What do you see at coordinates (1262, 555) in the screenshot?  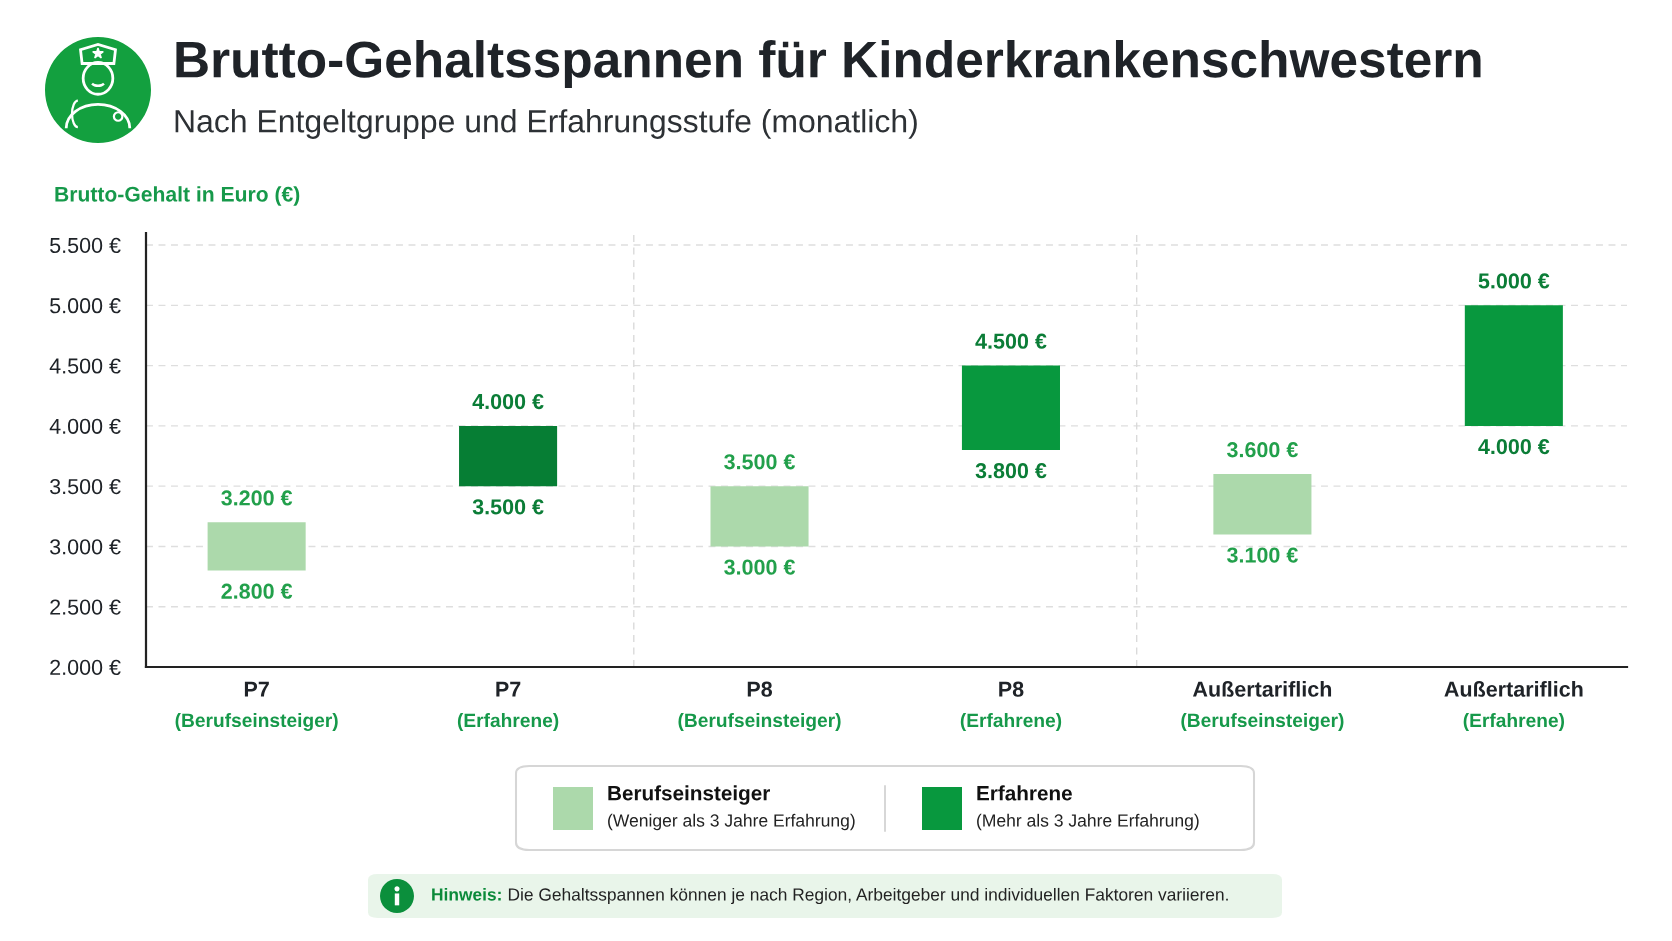 I see `annotation: 3.100 €` at bounding box center [1262, 555].